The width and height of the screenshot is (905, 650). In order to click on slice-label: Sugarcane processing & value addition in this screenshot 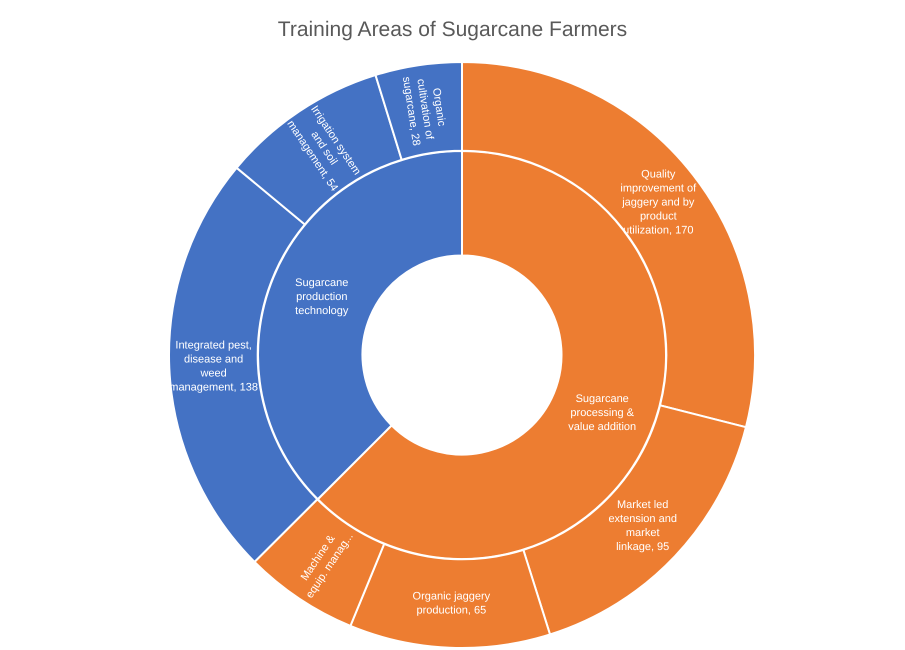, I will do `click(602, 413)`.